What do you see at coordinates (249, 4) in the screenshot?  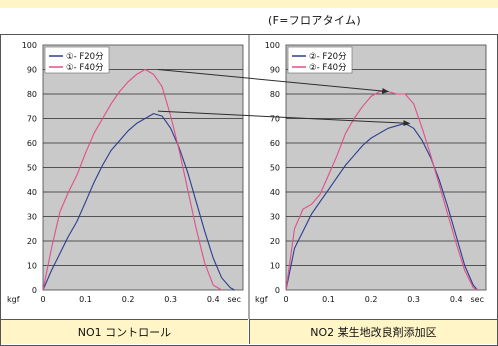 I see `top-band` at bounding box center [249, 4].